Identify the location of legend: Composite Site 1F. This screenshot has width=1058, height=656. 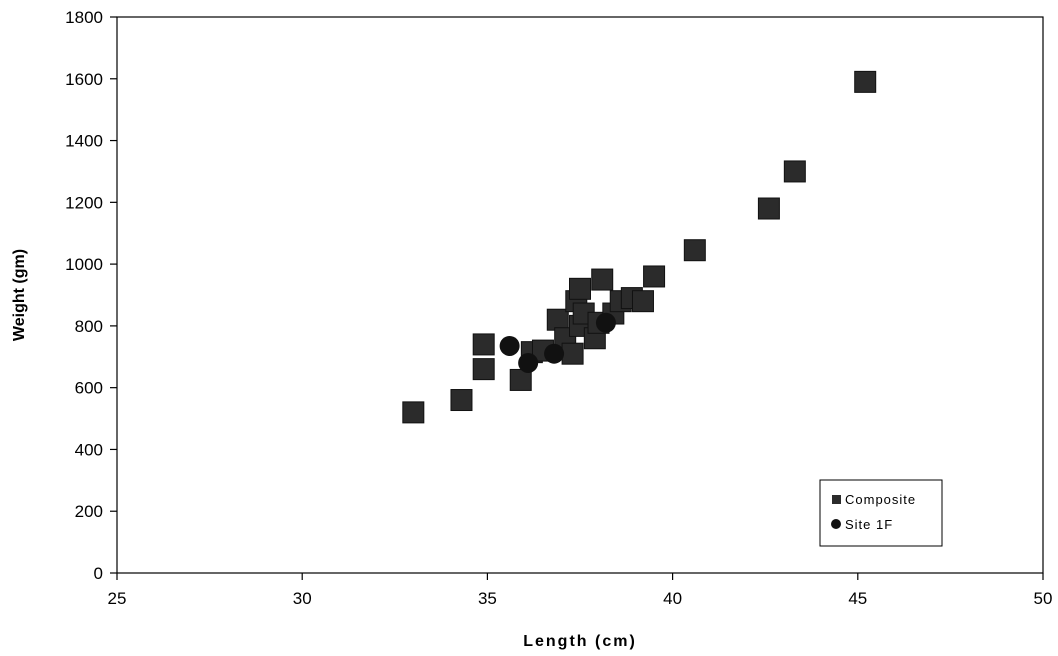
(881, 513).